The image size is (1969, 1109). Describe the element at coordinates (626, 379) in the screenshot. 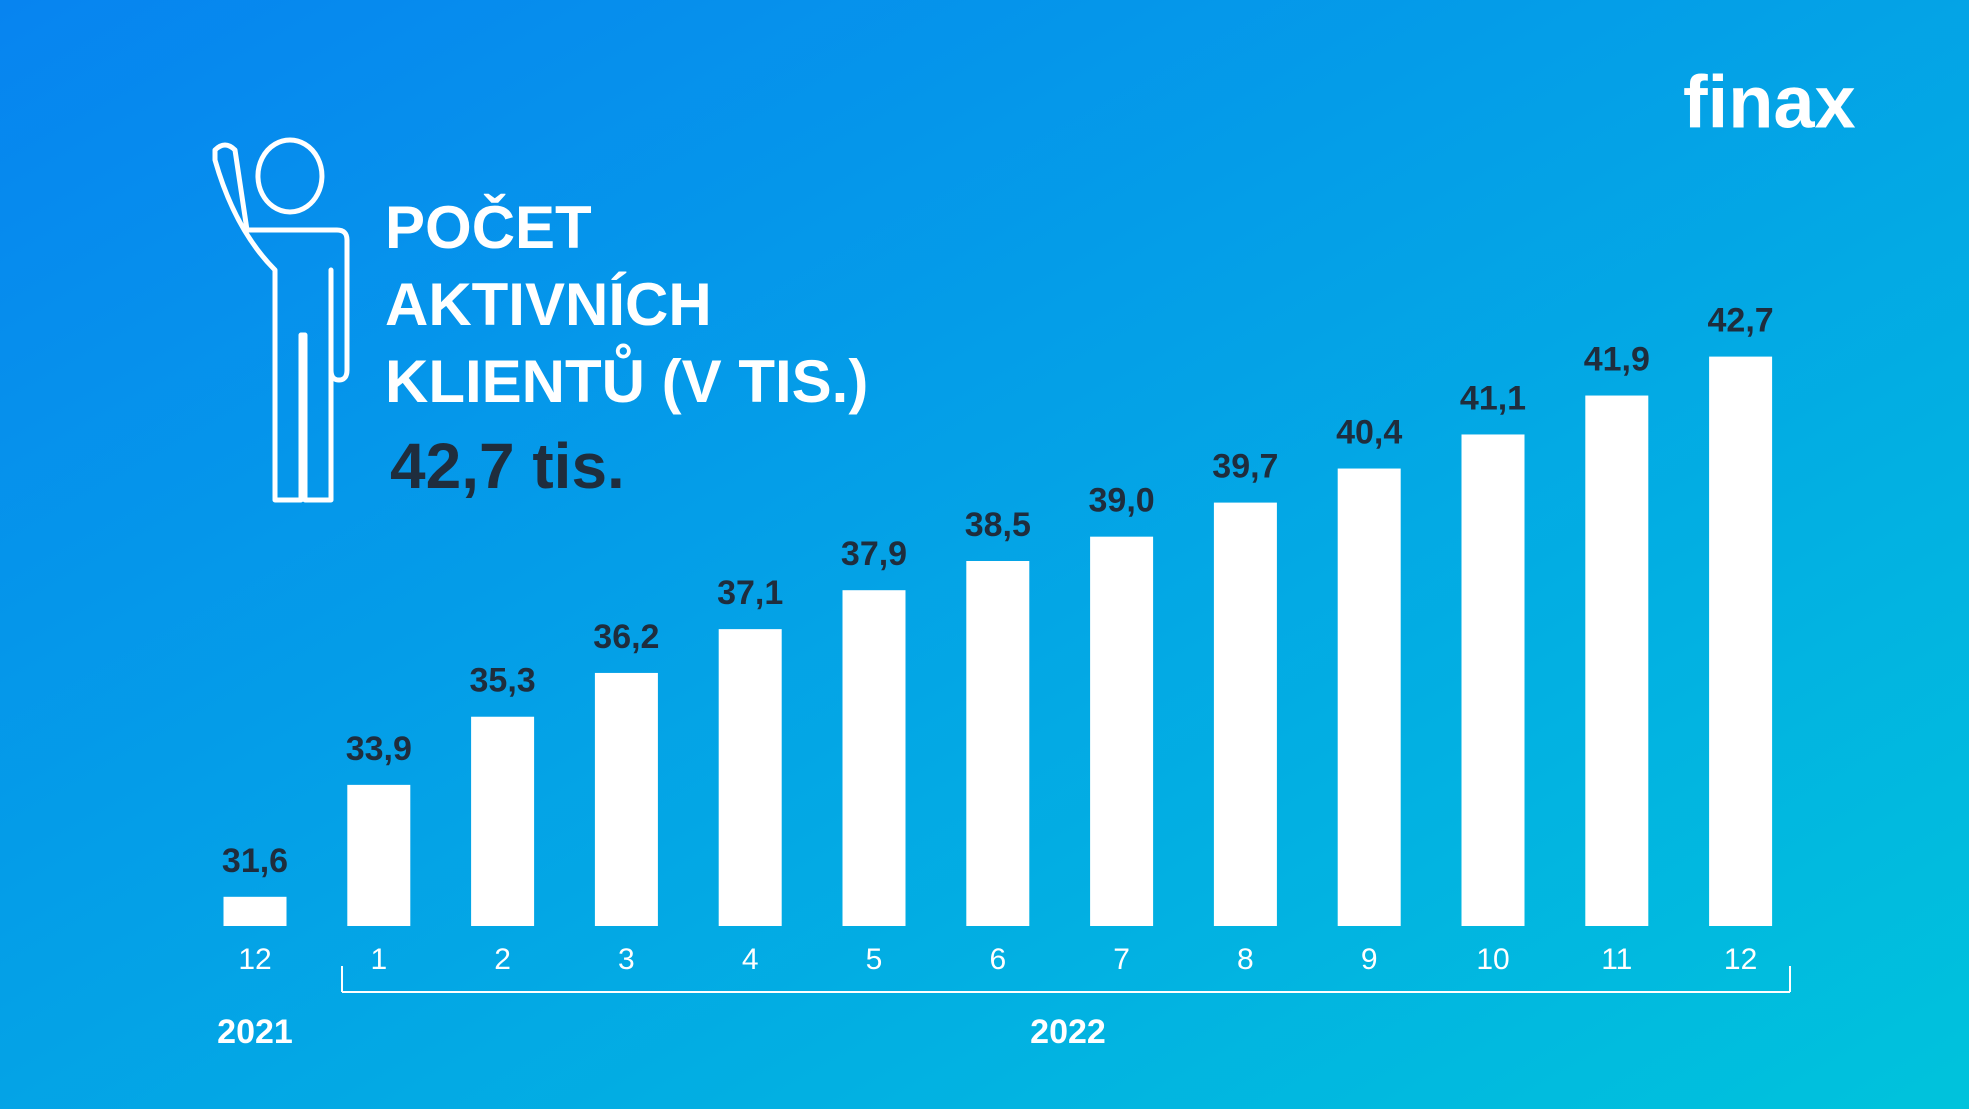

I see `chart-title: KLIENTŮ (V TIS.)` at that location.